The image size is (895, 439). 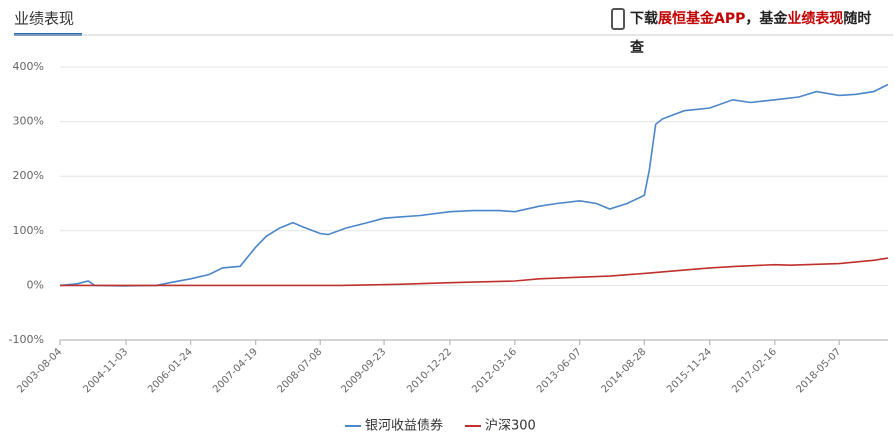 I want to click on note: 下载展恒基金APP，基金业绩表现随时, so click(x=750, y=18).